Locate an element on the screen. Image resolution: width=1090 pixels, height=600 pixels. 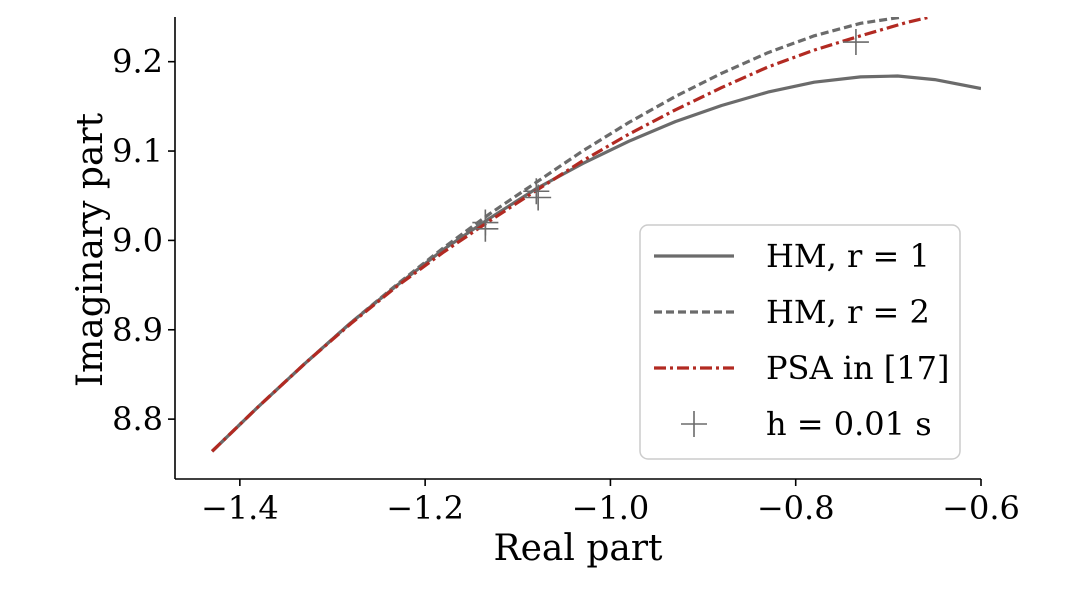
x-tick-label: −1.0 is located at coordinates (611, 508).